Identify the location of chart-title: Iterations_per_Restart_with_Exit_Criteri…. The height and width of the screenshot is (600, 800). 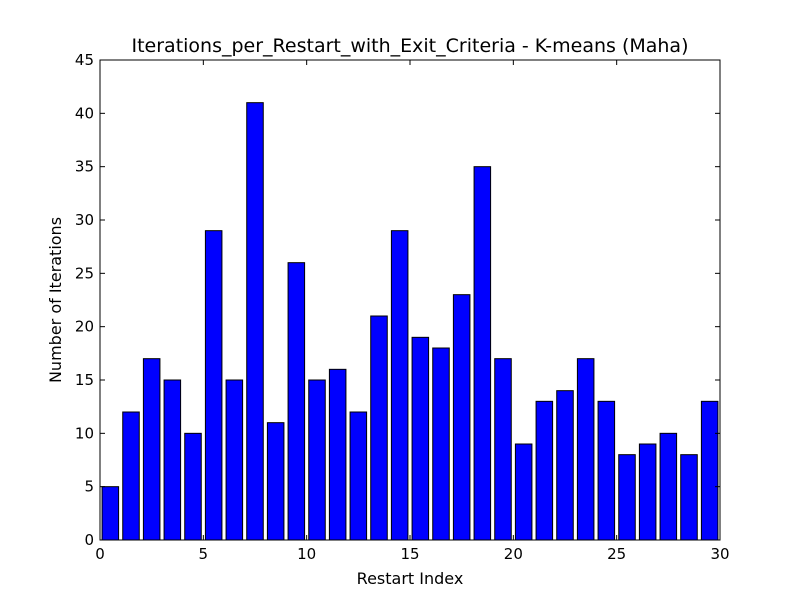
(410, 46).